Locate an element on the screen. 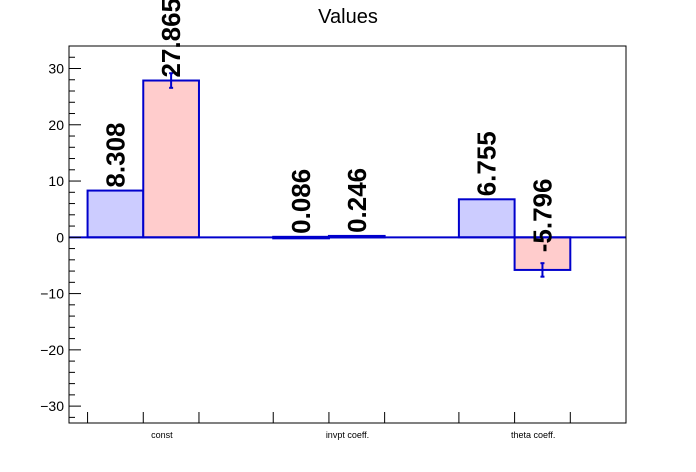 The height and width of the screenshot is (472, 696). data-label: 0.246 is located at coordinates (357, 200).